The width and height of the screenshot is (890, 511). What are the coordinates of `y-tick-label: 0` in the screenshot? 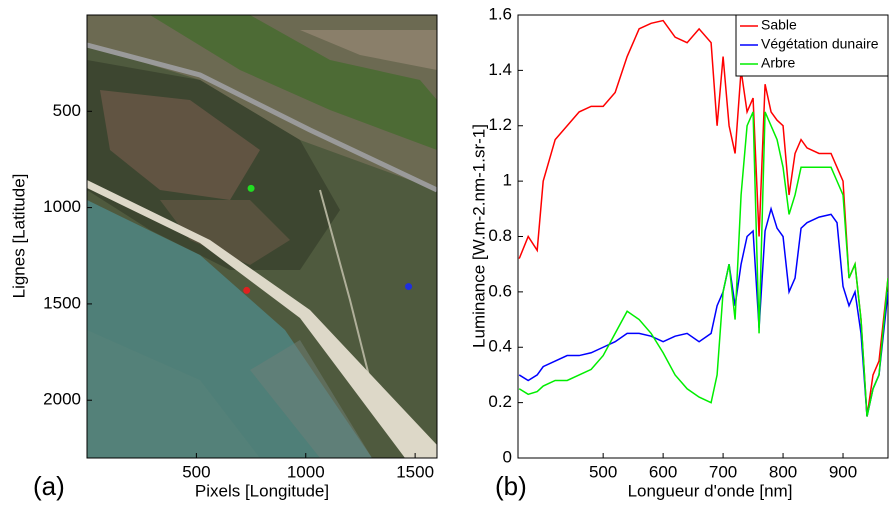 It's located at (507, 456).